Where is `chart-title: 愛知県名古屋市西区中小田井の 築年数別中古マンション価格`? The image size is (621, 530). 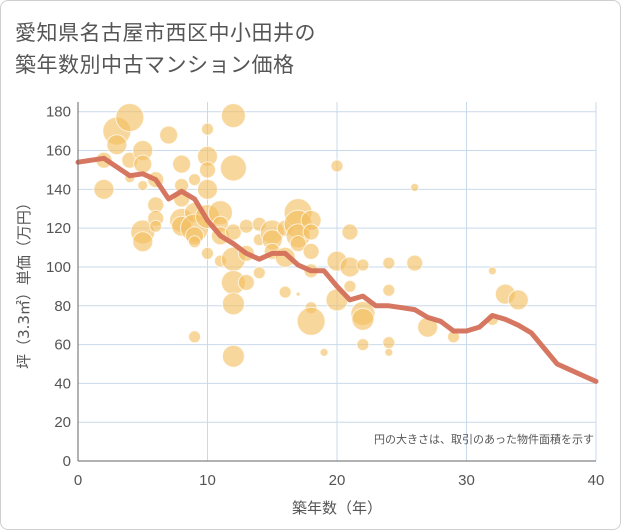 chart-title: 愛知県名古屋市西区中小田井の 築年数別中古マンション価格 is located at coordinates (165, 49).